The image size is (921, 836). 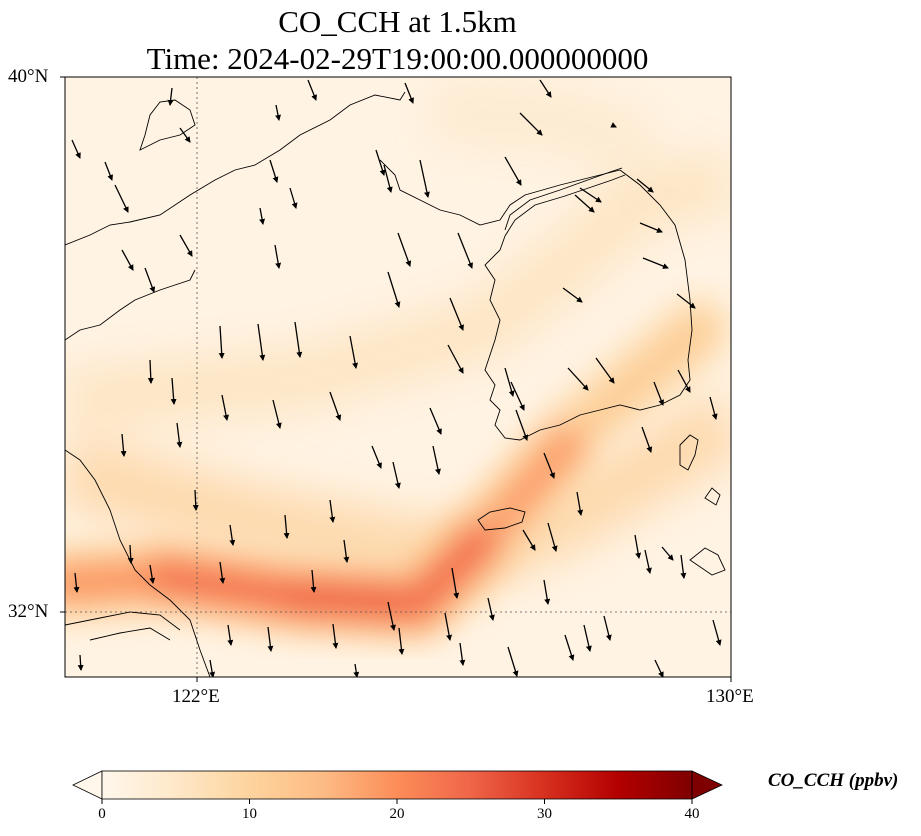 What do you see at coordinates (249, 814) in the screenshot?
I see `colorbar-tick-10: 10` at bounding box center [249, 814].